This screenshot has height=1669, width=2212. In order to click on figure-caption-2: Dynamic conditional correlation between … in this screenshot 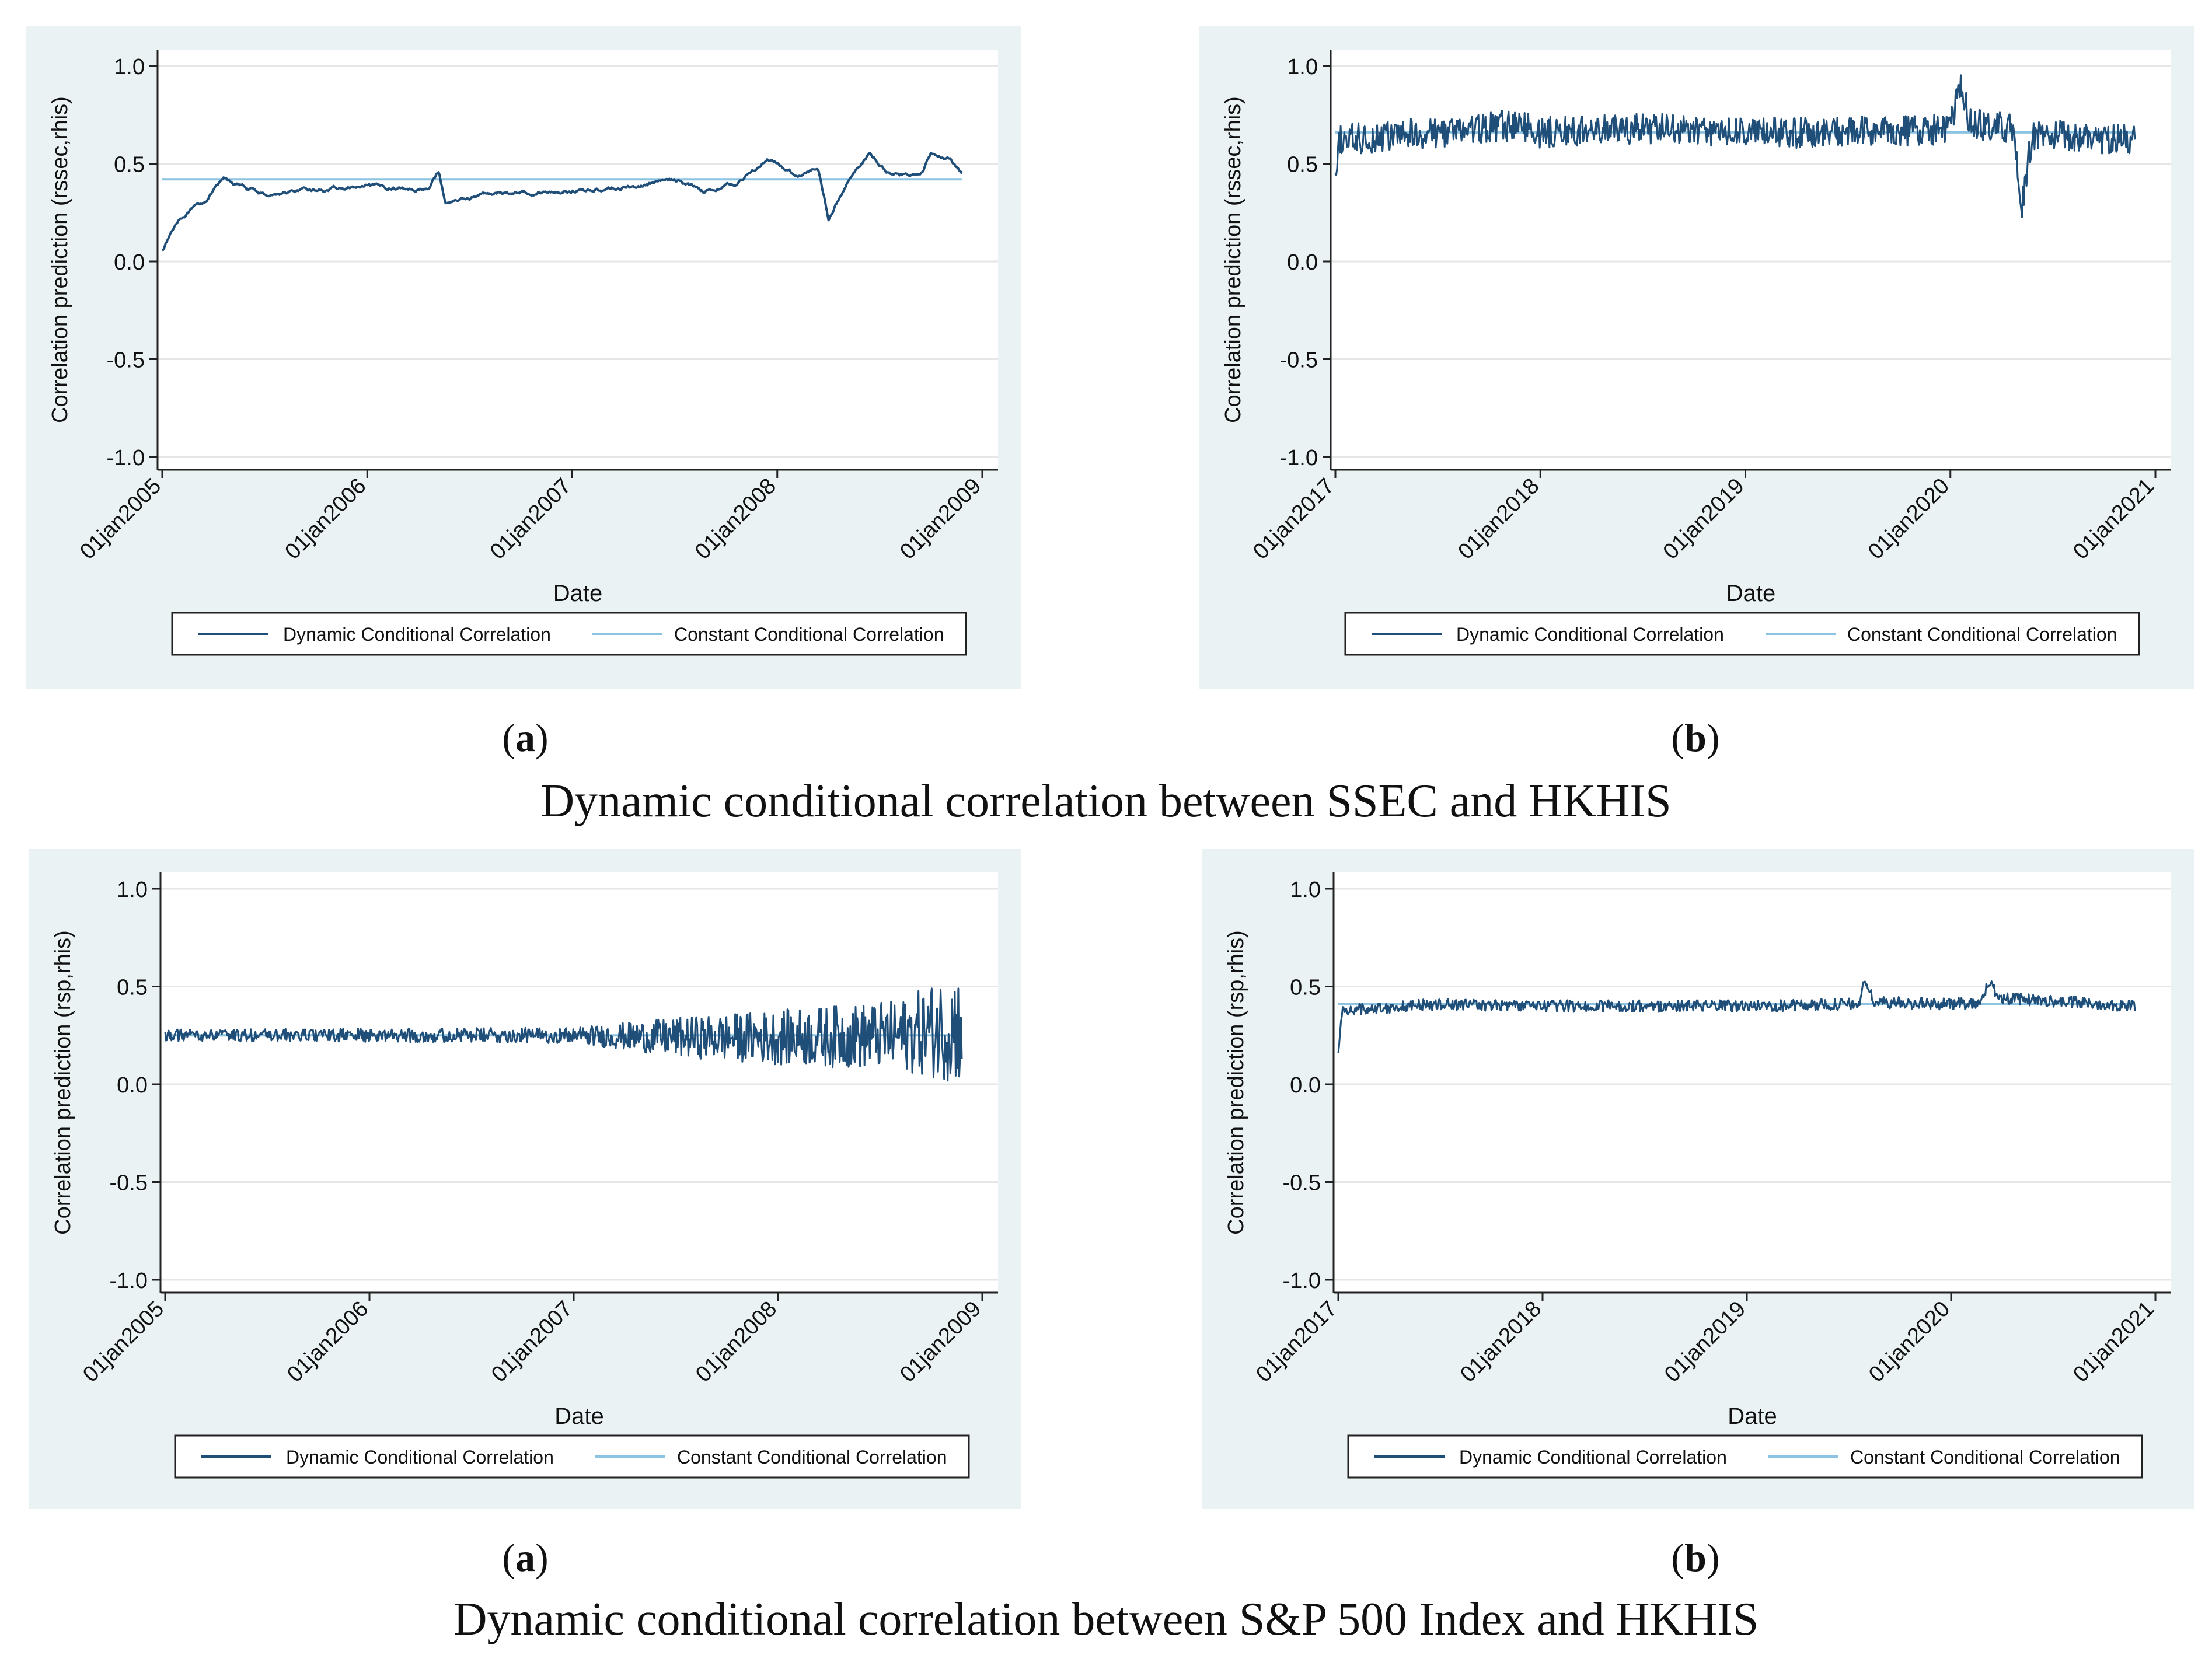, I will do `click(1106, 1619)`.